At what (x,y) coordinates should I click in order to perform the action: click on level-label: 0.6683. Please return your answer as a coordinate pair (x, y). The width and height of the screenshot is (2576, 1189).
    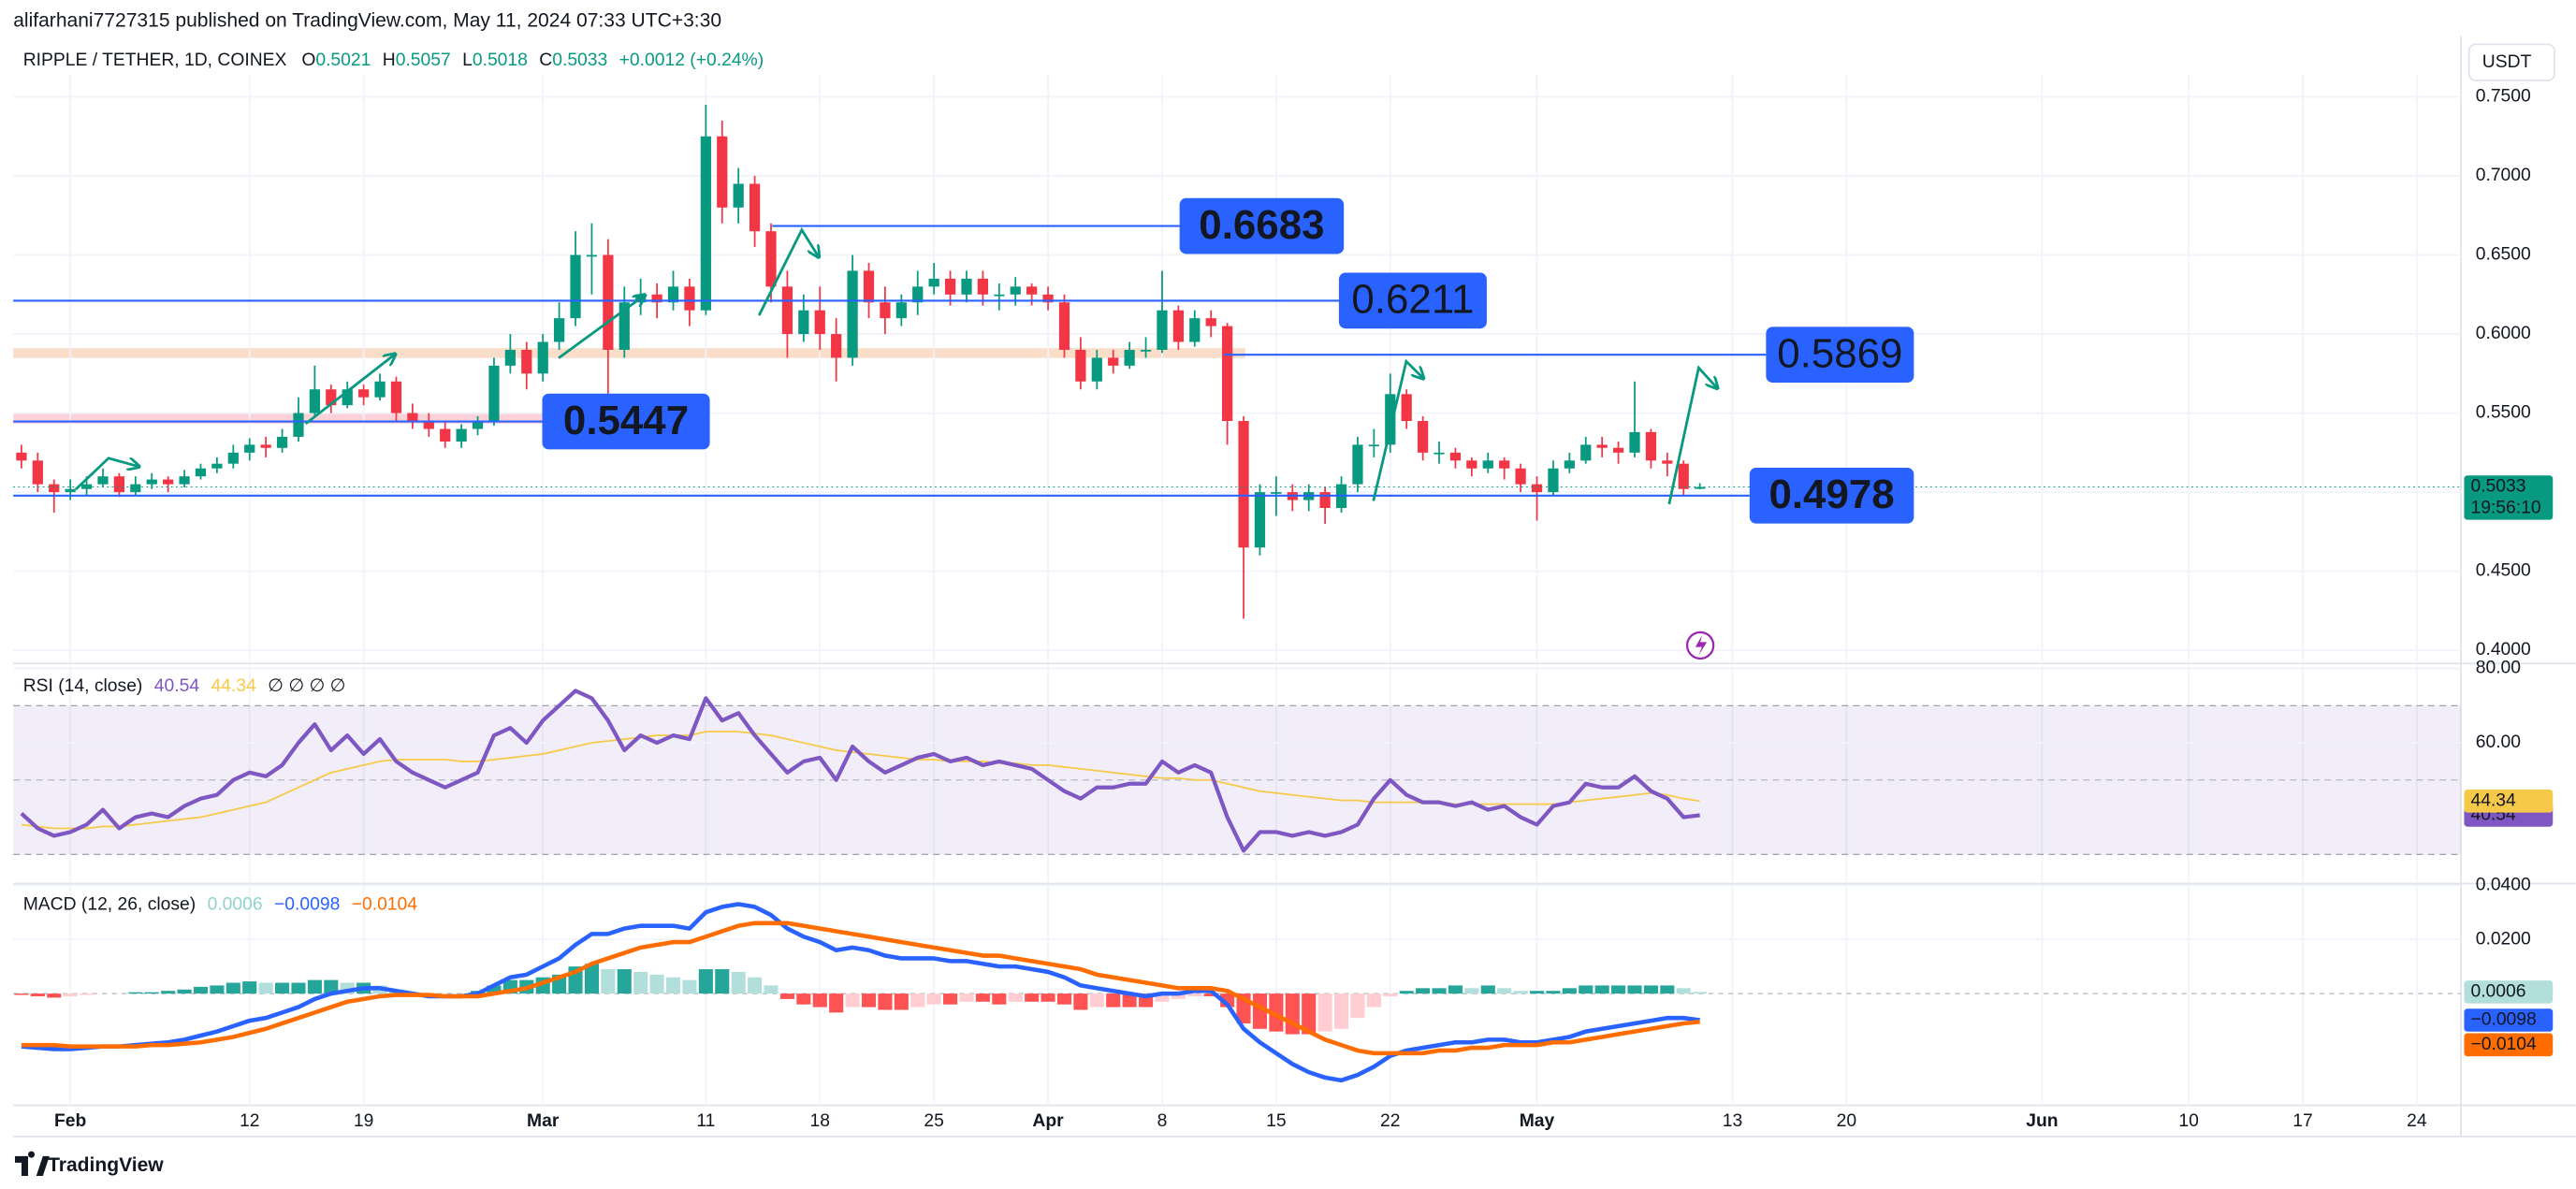
    Looking at the image, I should click on (1261, 225).